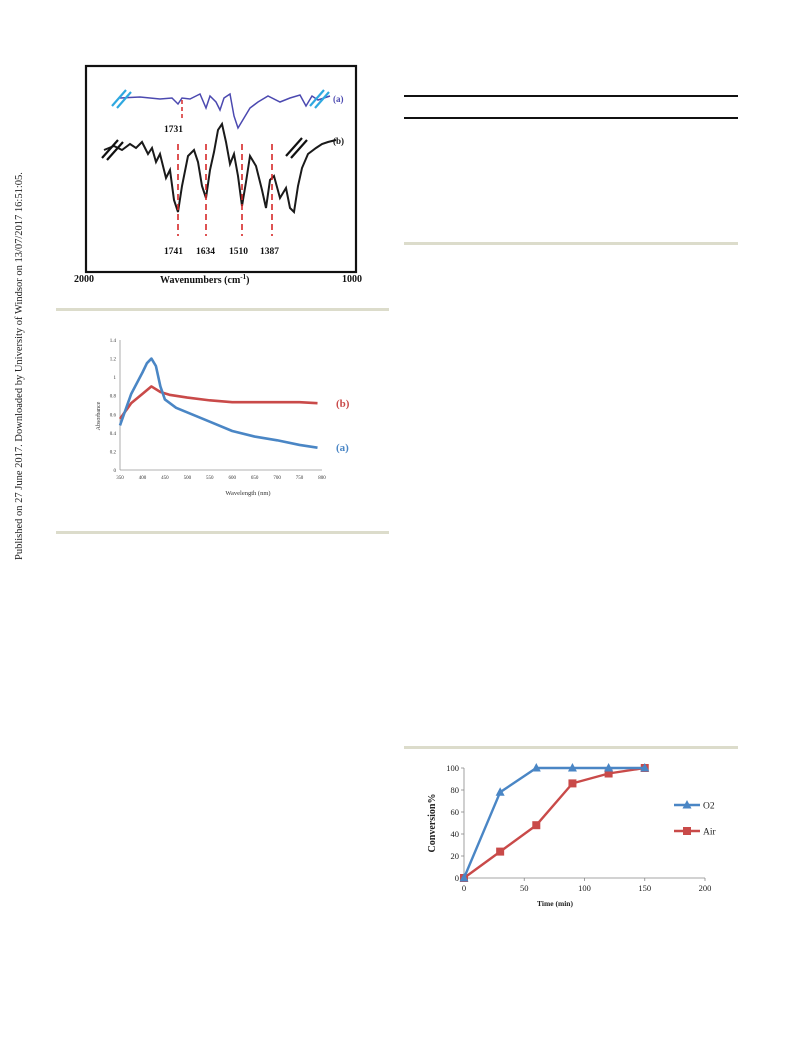  What do you see at coordinates (173, 252) in the screenshot?
I see `ftir-peak-label-b-1741: 1741` at bounding box center [173, 252].